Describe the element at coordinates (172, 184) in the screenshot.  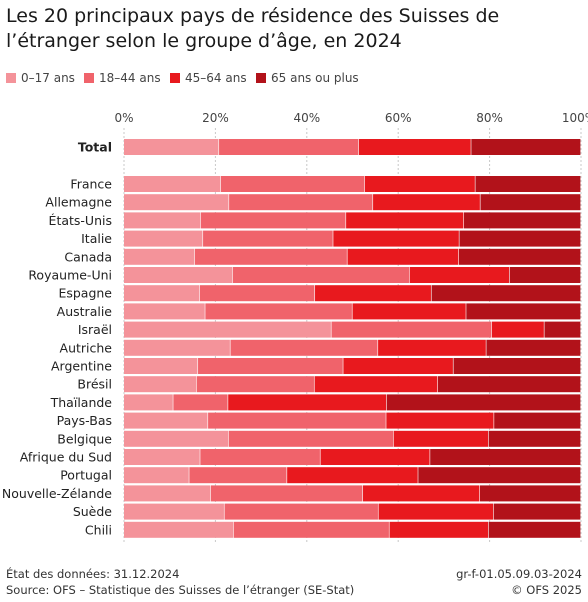
I see `bar-segment-0-17-ans-france` at that location.